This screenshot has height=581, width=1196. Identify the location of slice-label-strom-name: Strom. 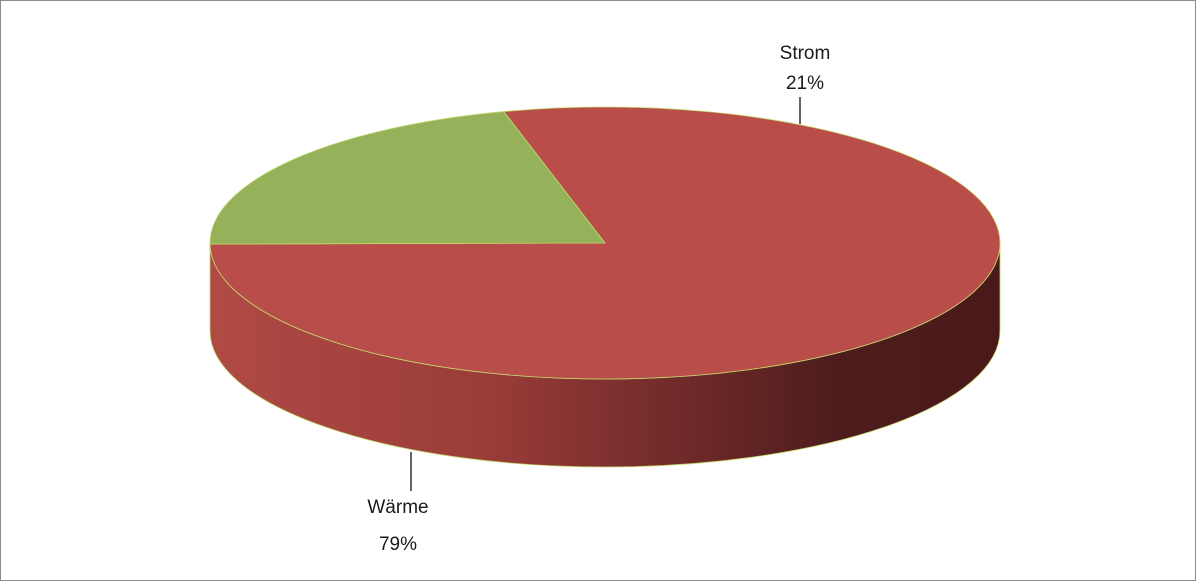
(805, 53).